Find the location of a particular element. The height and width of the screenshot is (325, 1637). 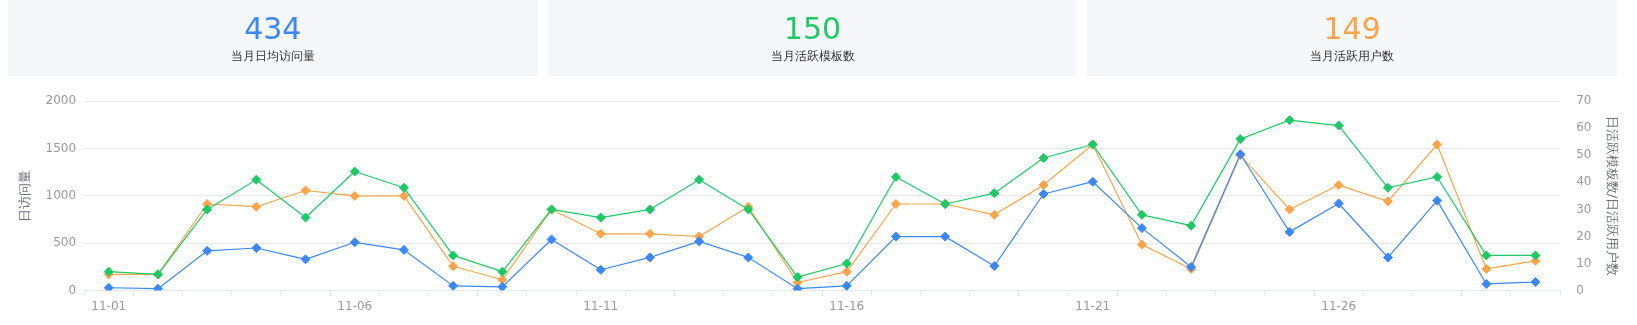

y2-axis-title: 日活跃模板数/日活跃用户数 is located at coordinates (1612, 196).